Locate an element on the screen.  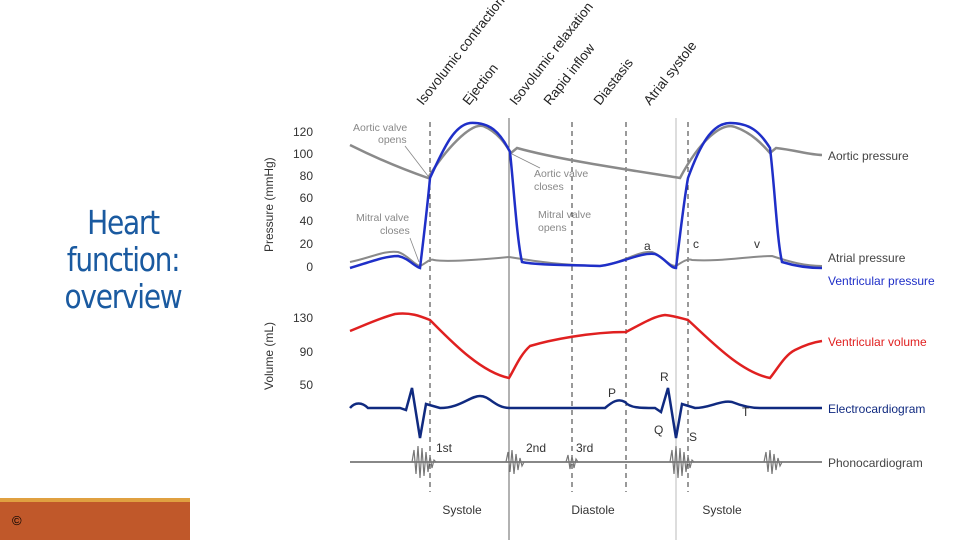
annotation-aortic-opens-2: opens is located at coordinates (392, 140).